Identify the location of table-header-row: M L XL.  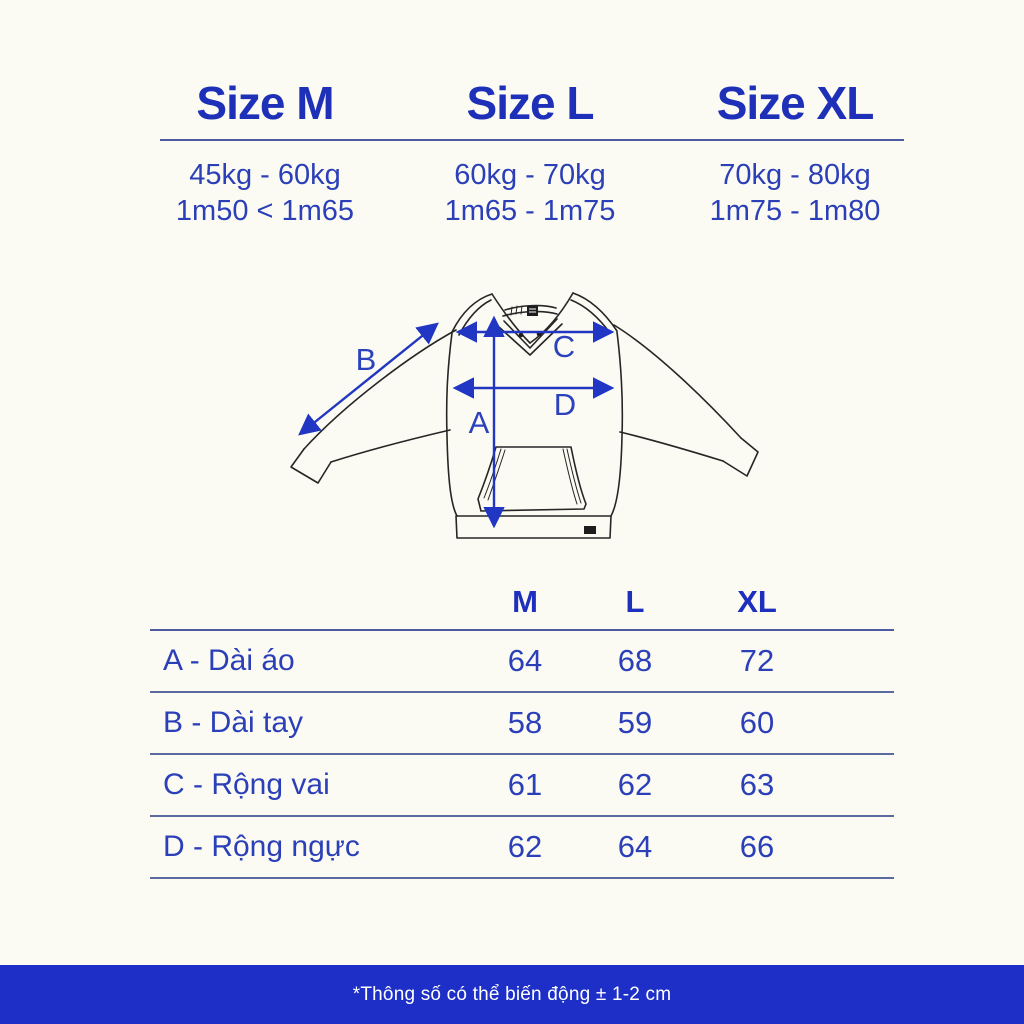
(522, 603).